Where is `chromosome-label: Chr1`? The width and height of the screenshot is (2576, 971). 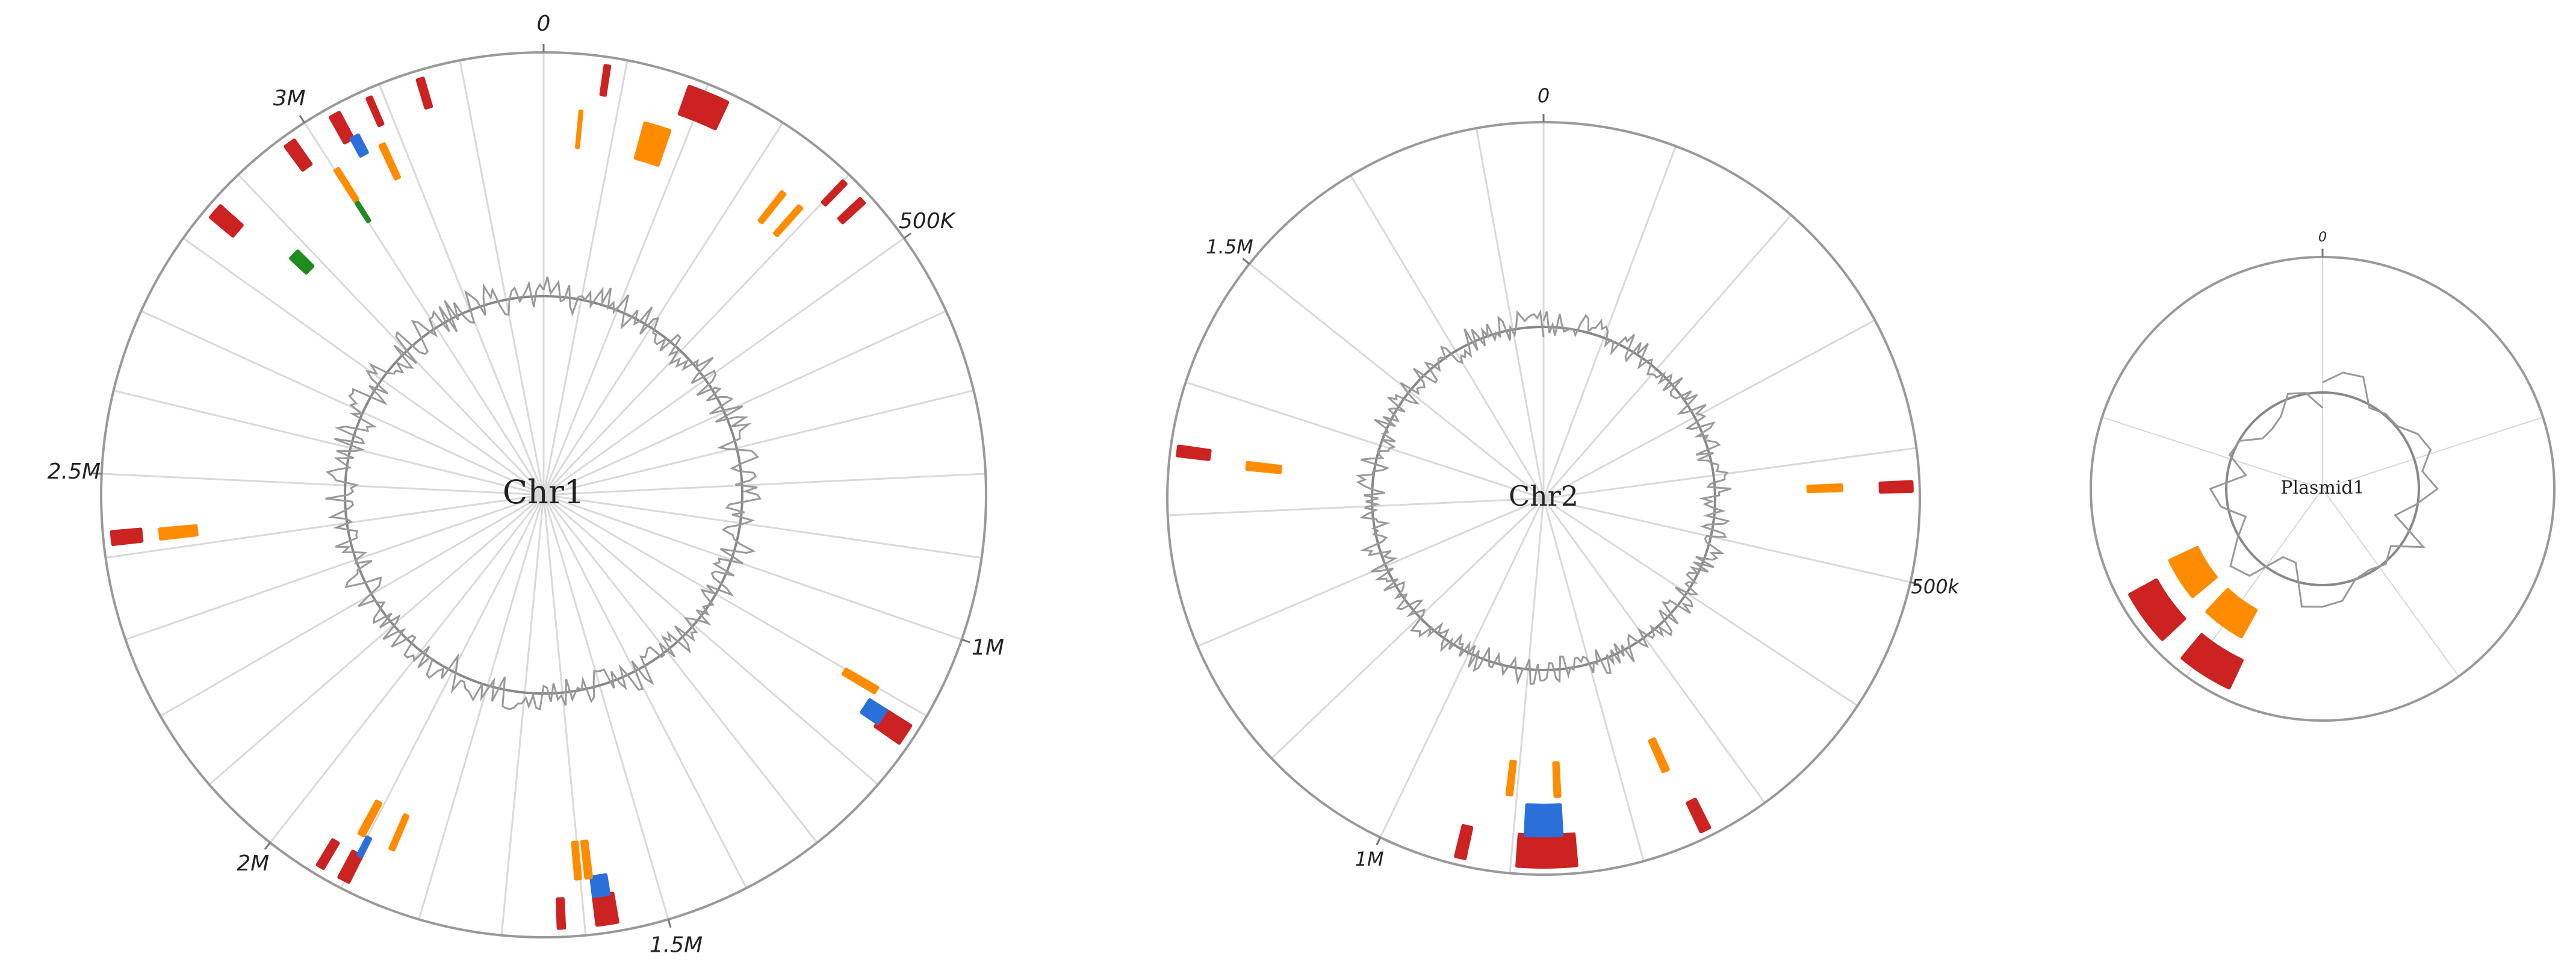 chromosome-label: Chr1 is located at coordinates (544, 492).